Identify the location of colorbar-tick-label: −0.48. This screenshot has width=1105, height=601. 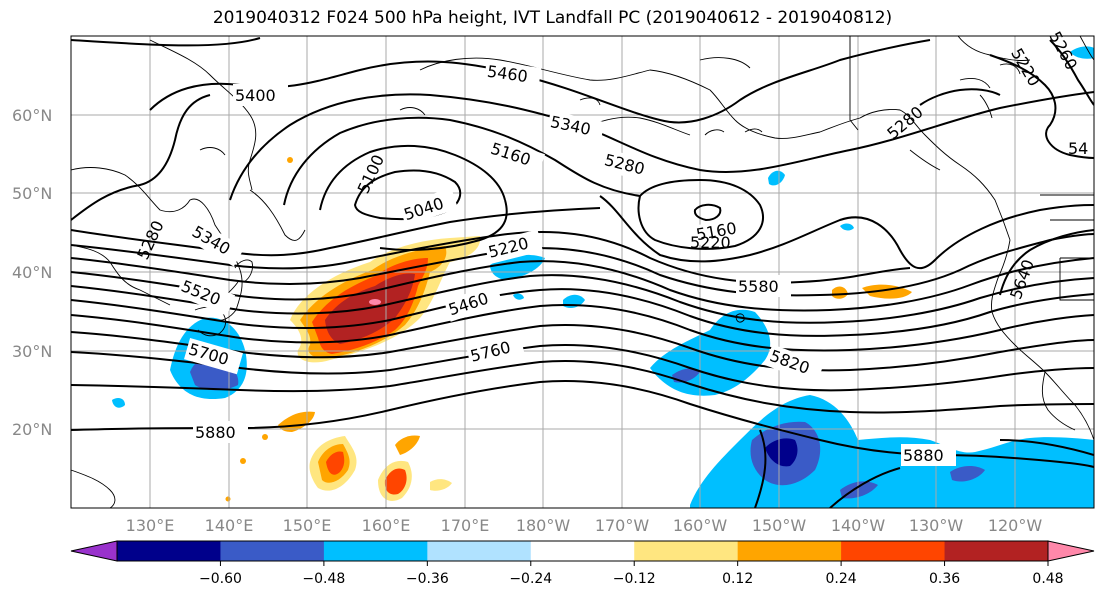
(323, 579).